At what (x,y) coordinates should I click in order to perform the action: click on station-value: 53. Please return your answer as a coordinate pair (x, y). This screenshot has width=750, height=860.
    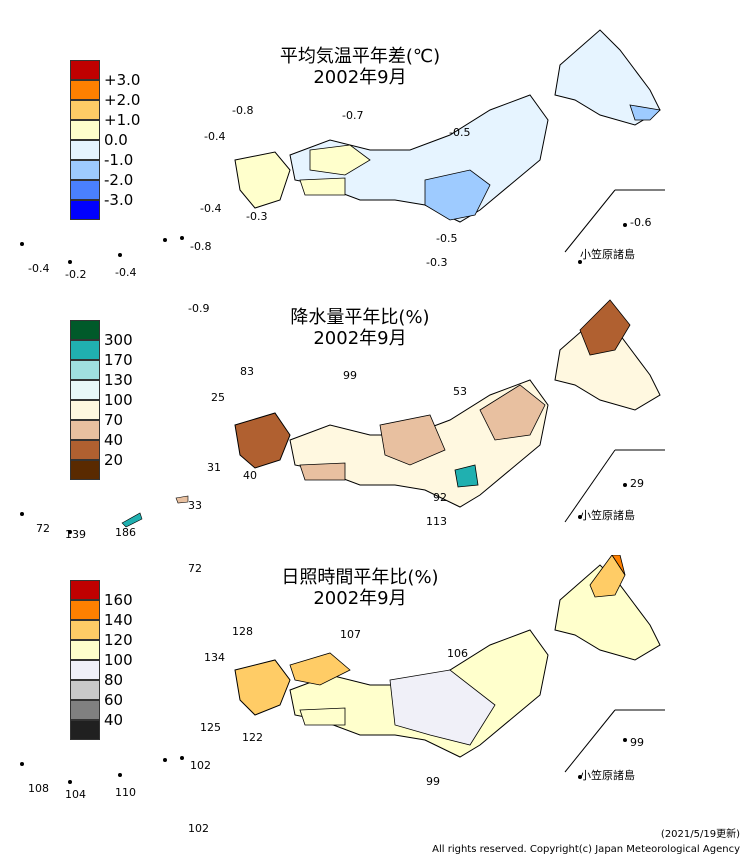
    Looking at the image, I should click on (460, 391).